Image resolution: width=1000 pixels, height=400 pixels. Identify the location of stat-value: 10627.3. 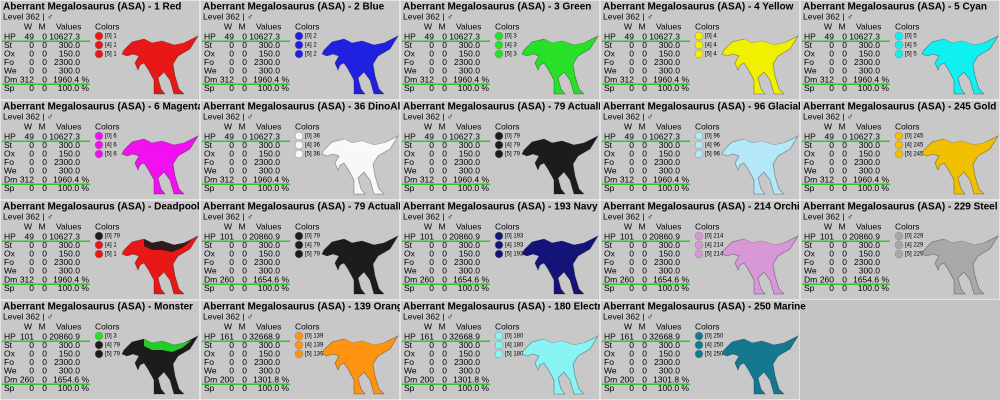
(664, 36).